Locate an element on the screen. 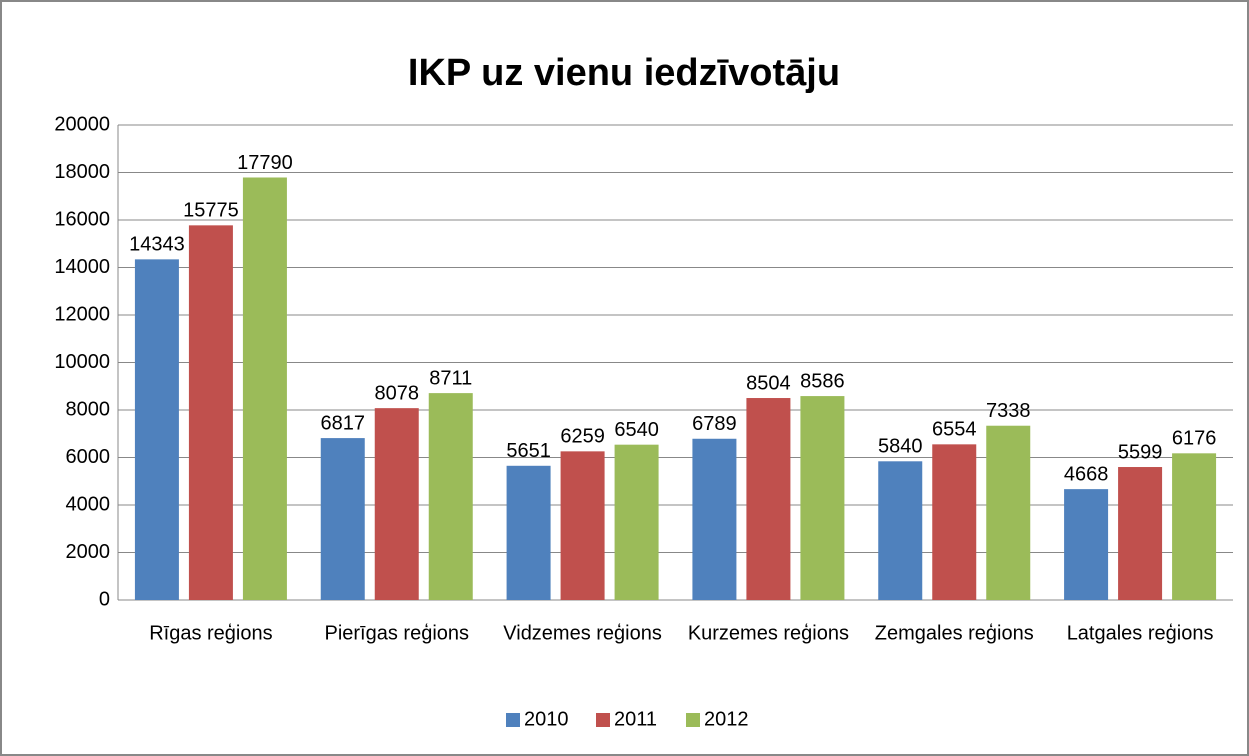 The height and width of the screenshot is (756, 1249). value-label: 6817 is located at coordinates (343, 423).